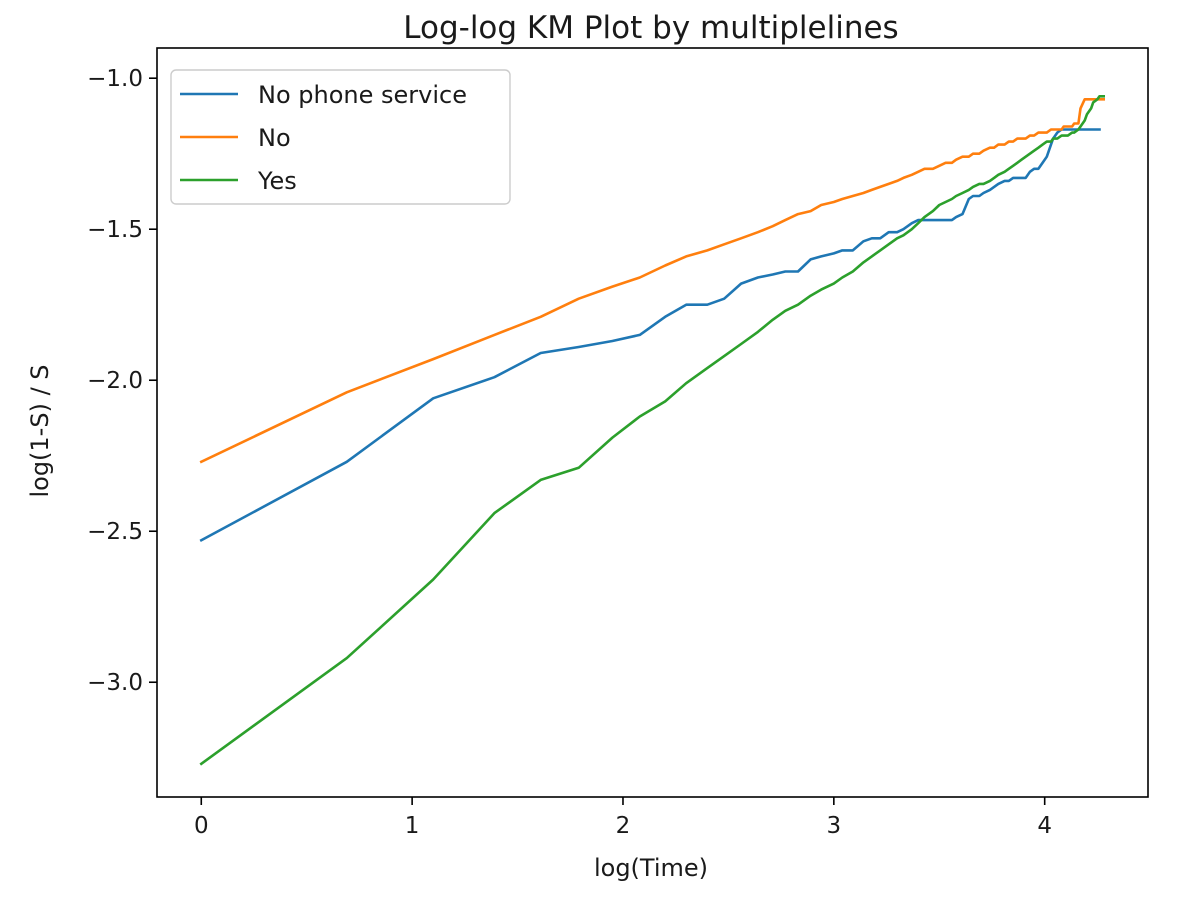 The height and width of the screenshot is (899, 1195). Describe the element at coordinates (1044, 826) in the screenshot. I see `x-tick-label: 4` at that location.